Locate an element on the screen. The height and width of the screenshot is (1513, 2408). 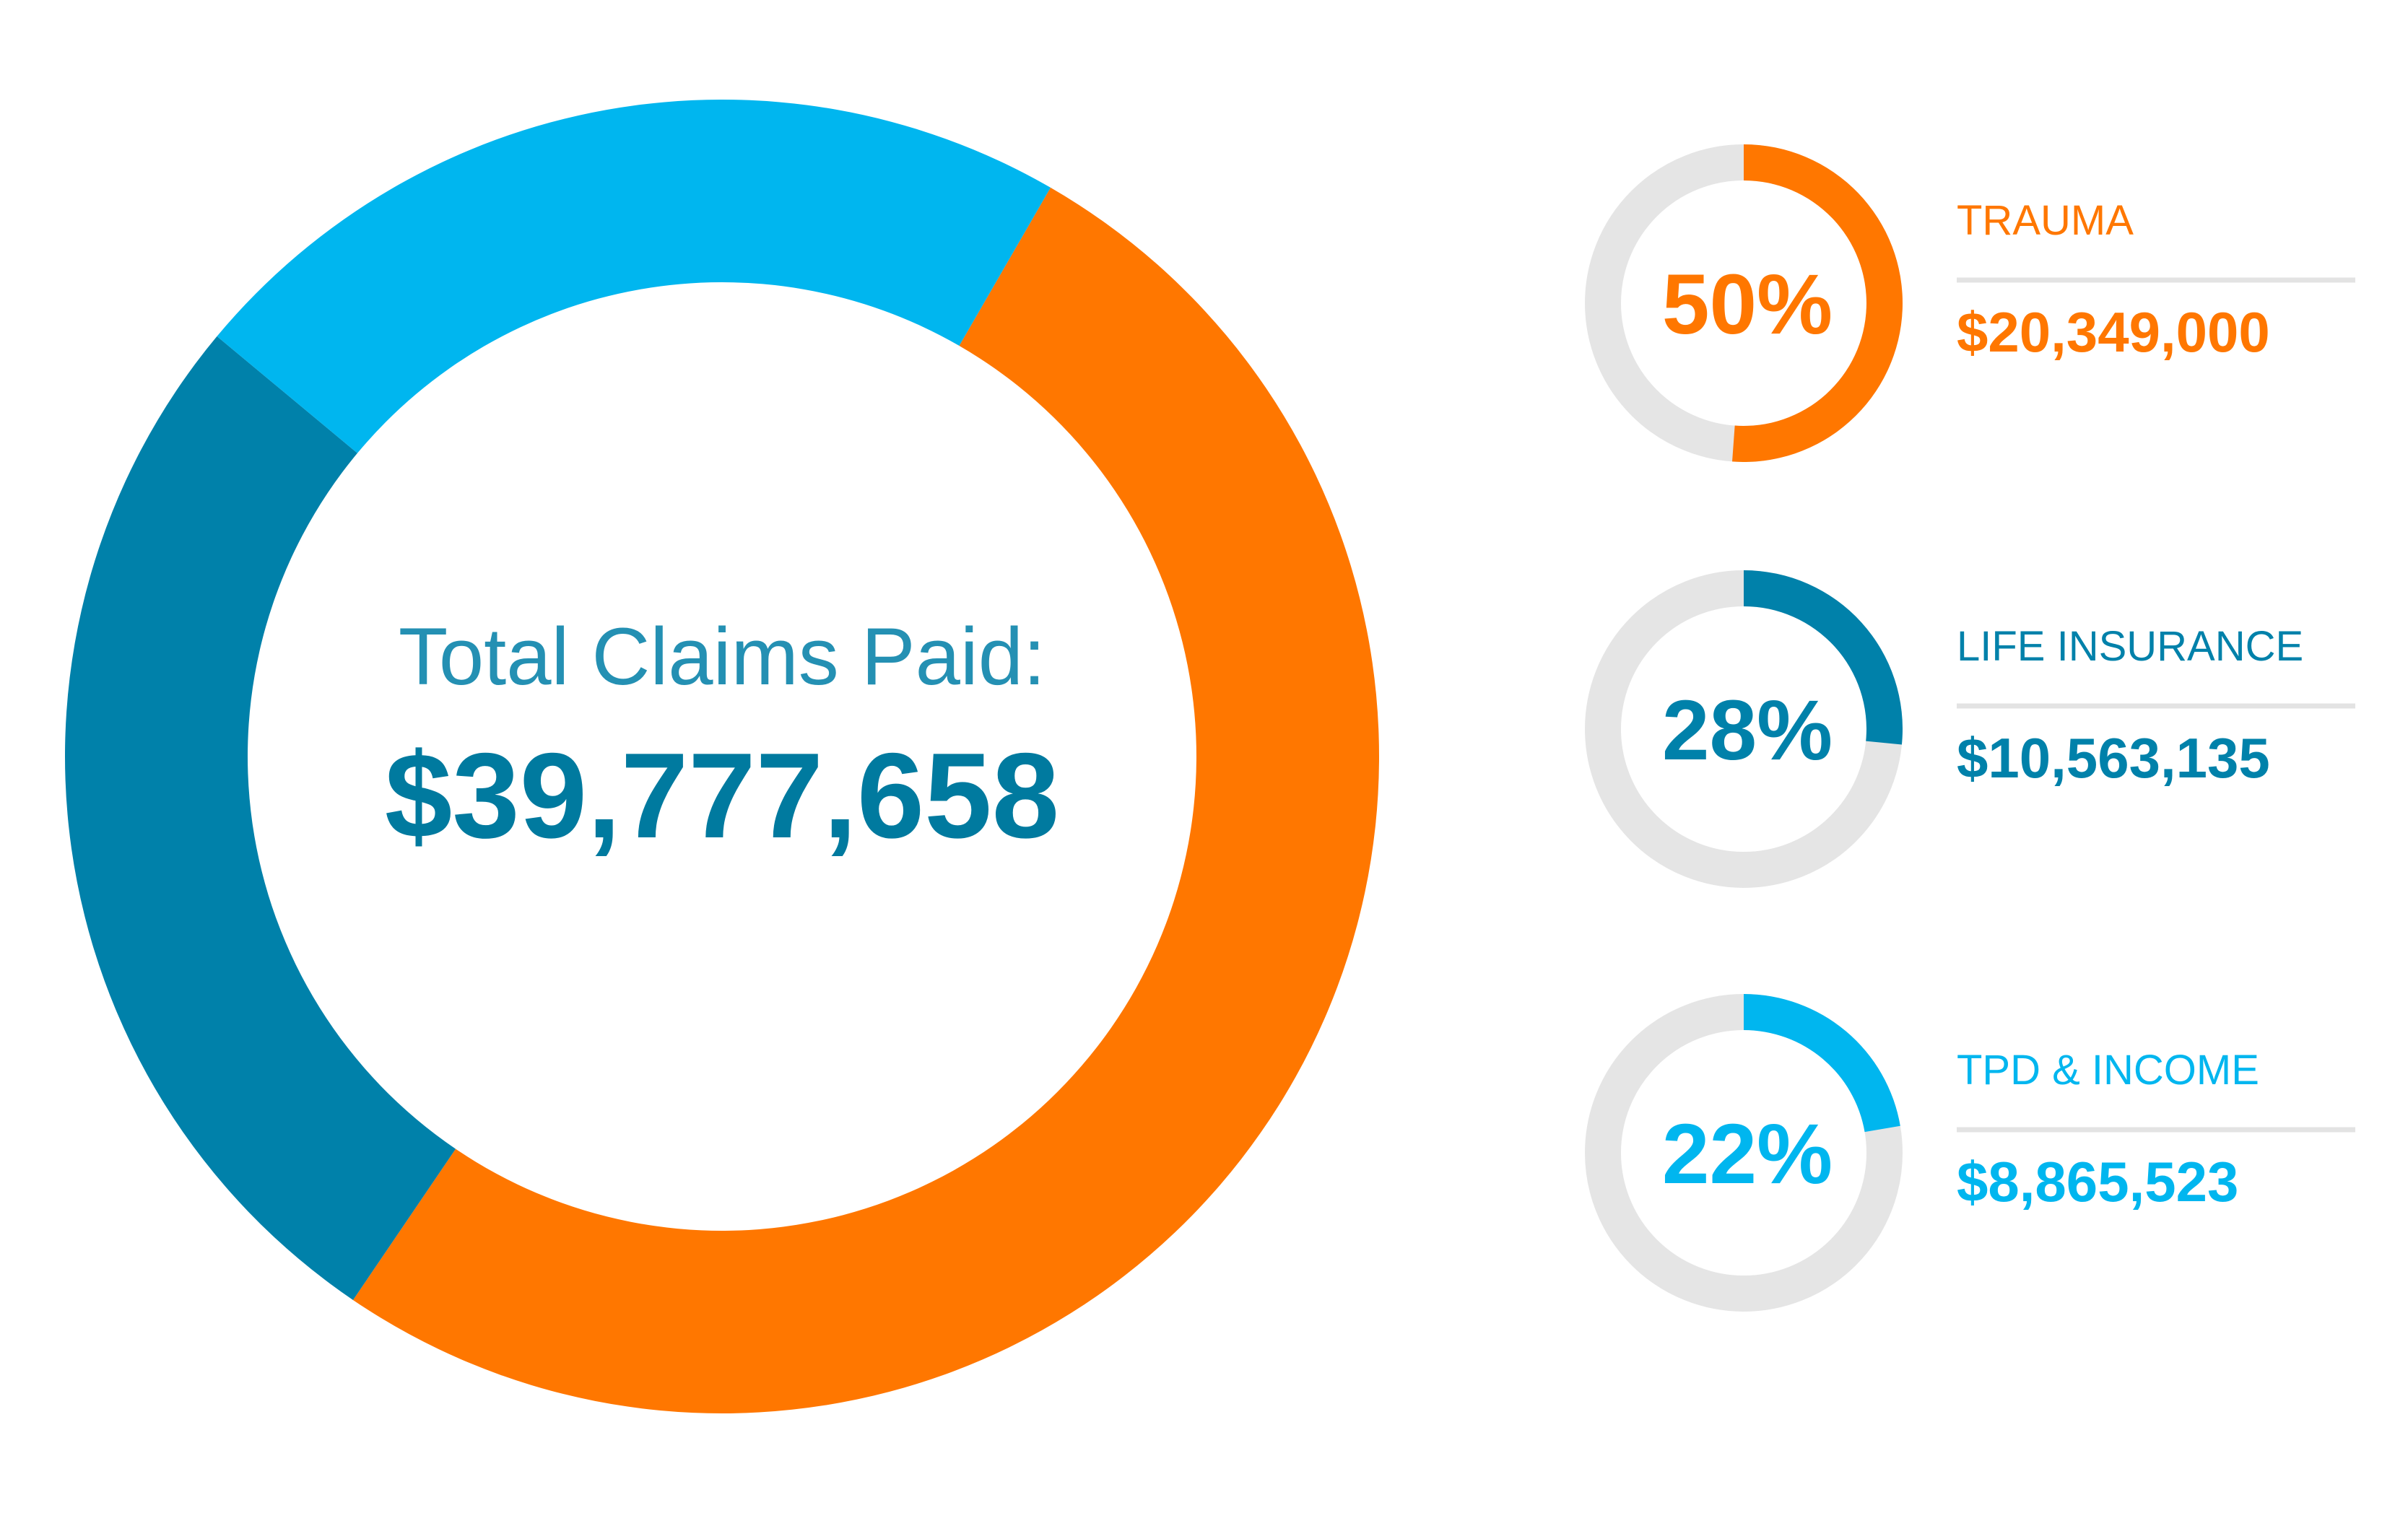
category-label: LIFE INSURANCE is located at coordinates (2130, 646).